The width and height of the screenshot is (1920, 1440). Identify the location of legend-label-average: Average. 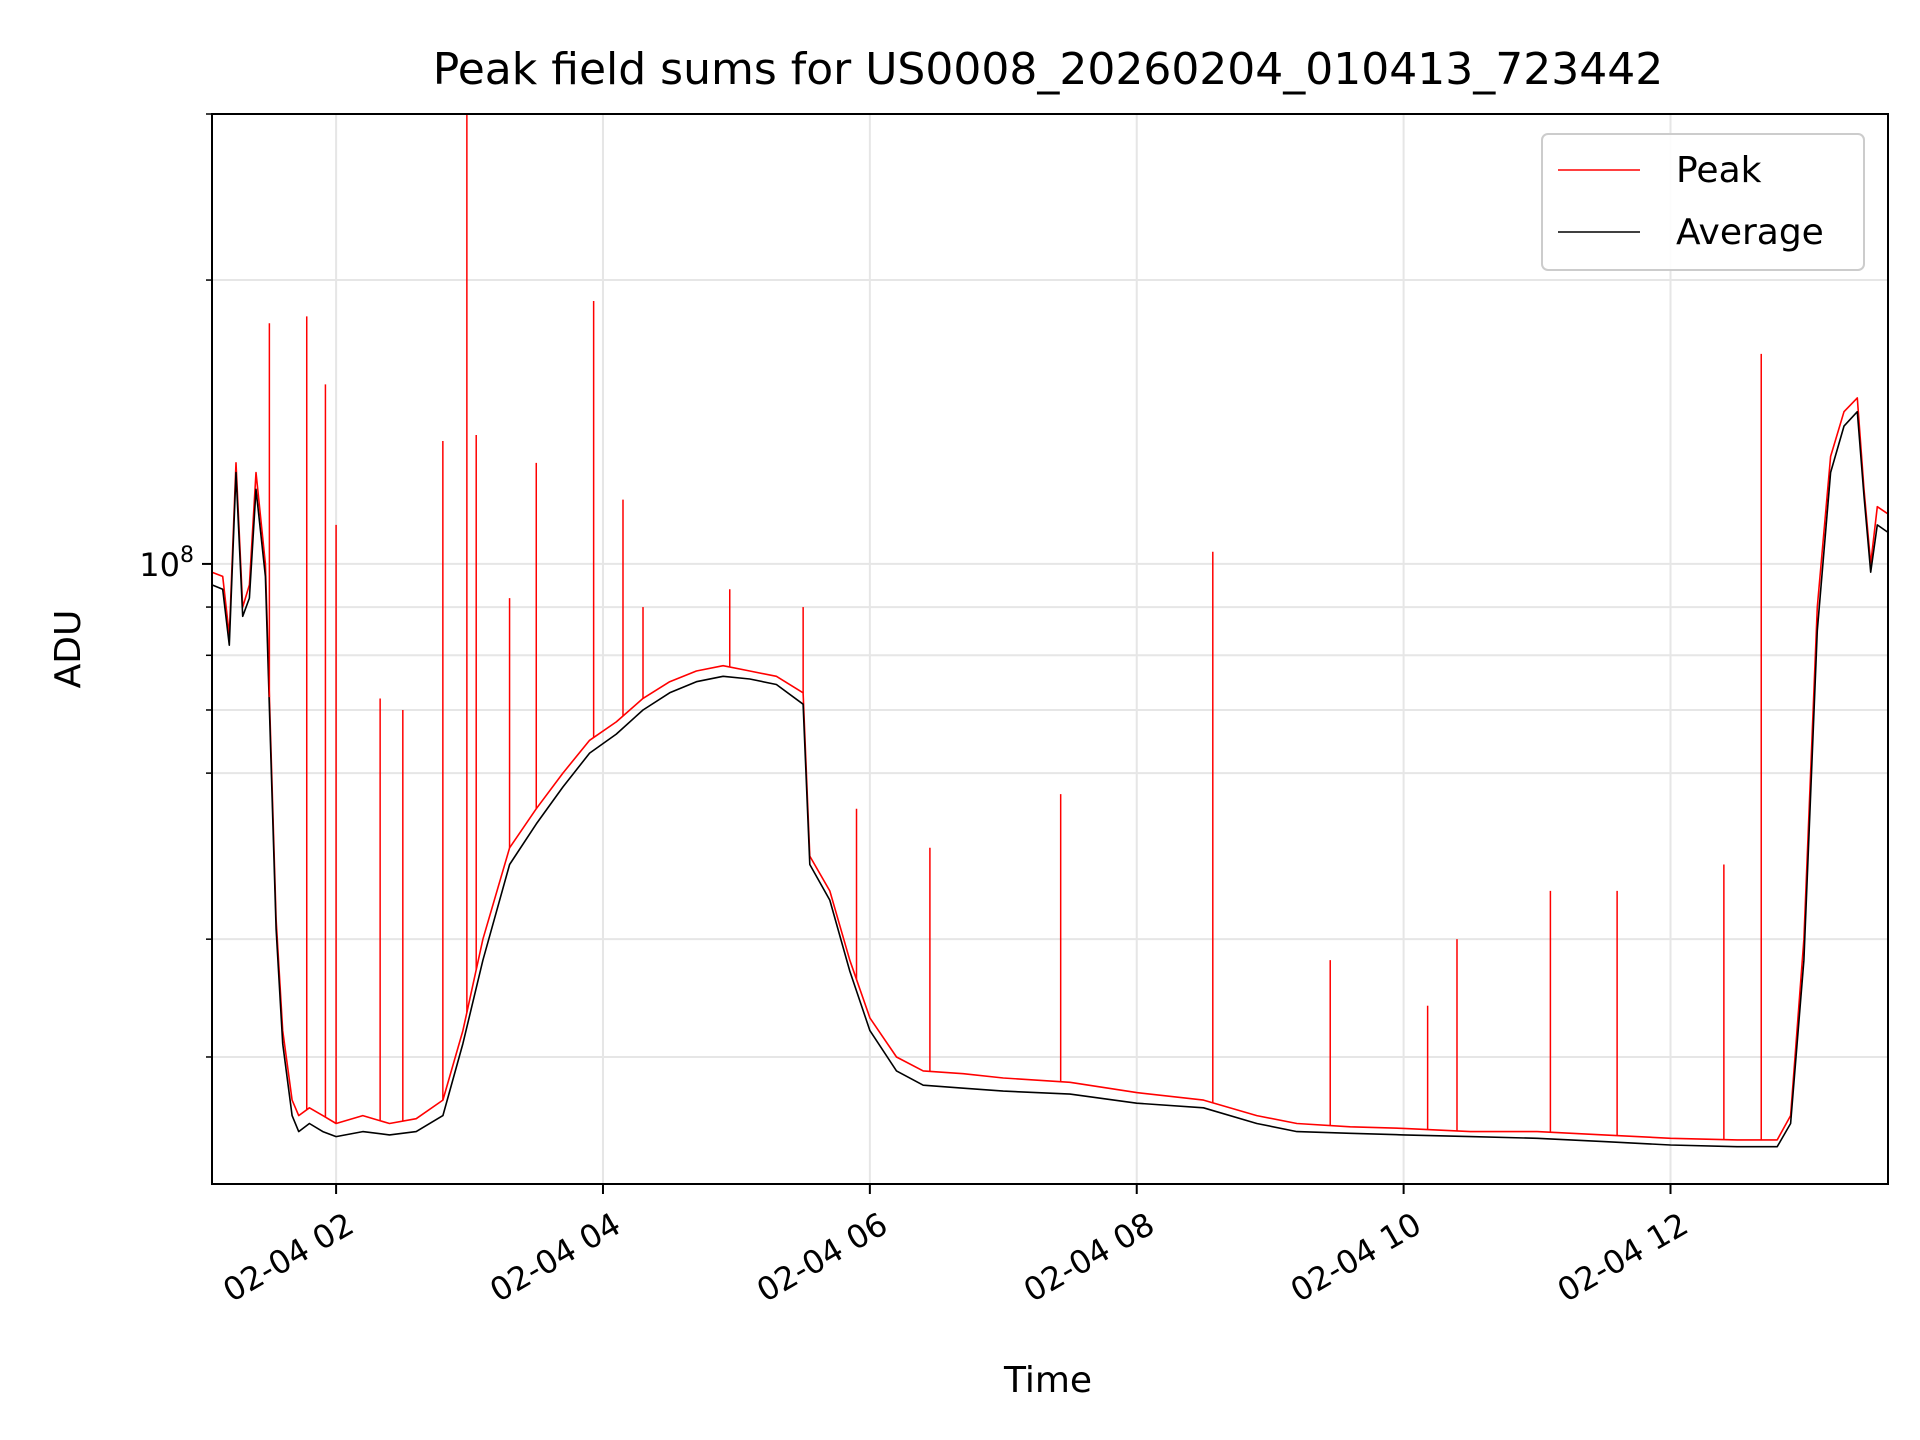
(1750, 232).